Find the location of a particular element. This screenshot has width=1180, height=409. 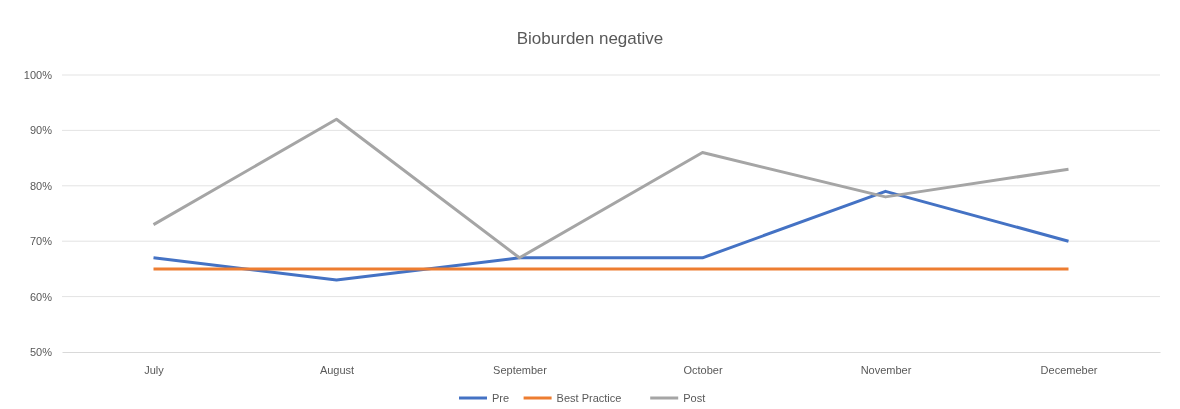

y-tick-label: 80% is located at coordinates (41, 185).